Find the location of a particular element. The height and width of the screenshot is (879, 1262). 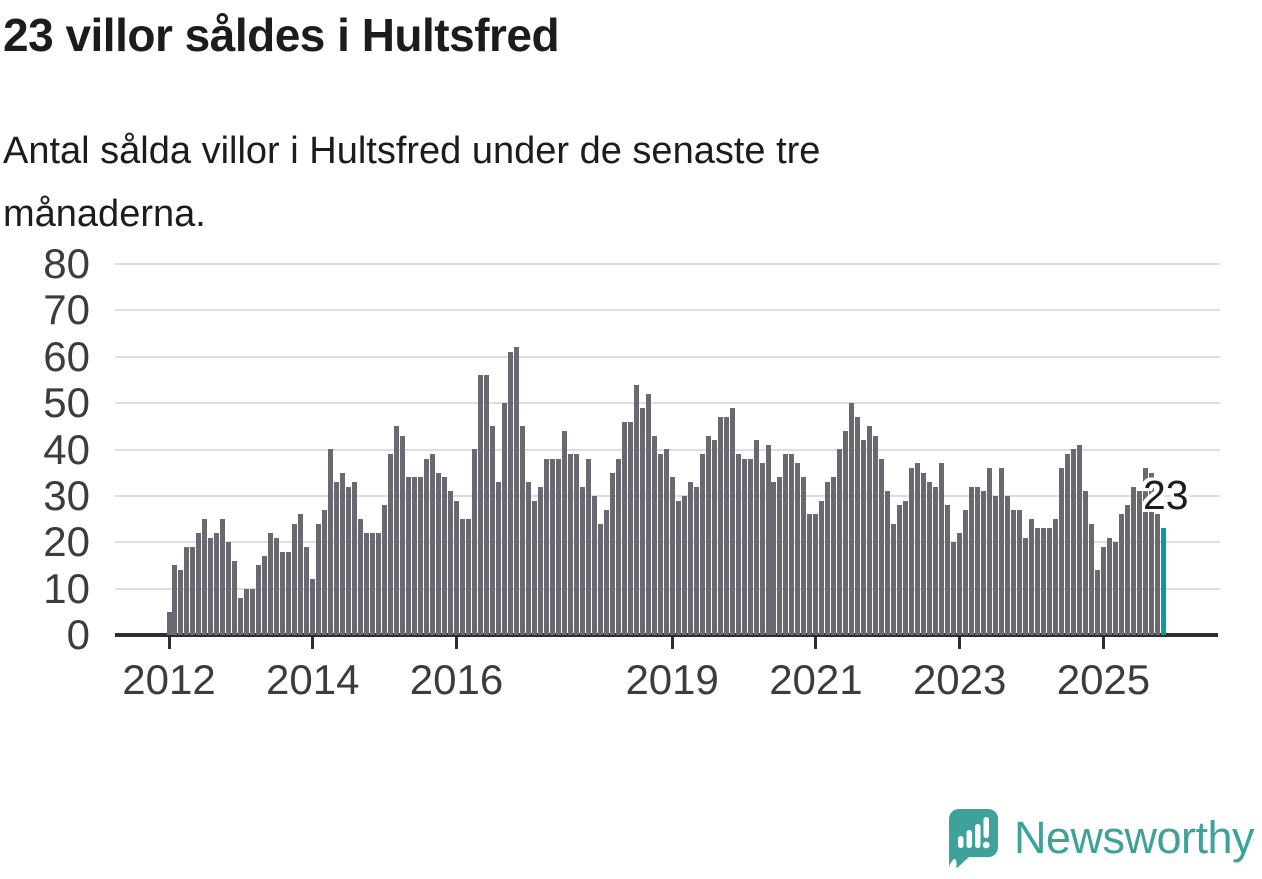

y-axis-label: 60 is located at coordinates (66, 356).